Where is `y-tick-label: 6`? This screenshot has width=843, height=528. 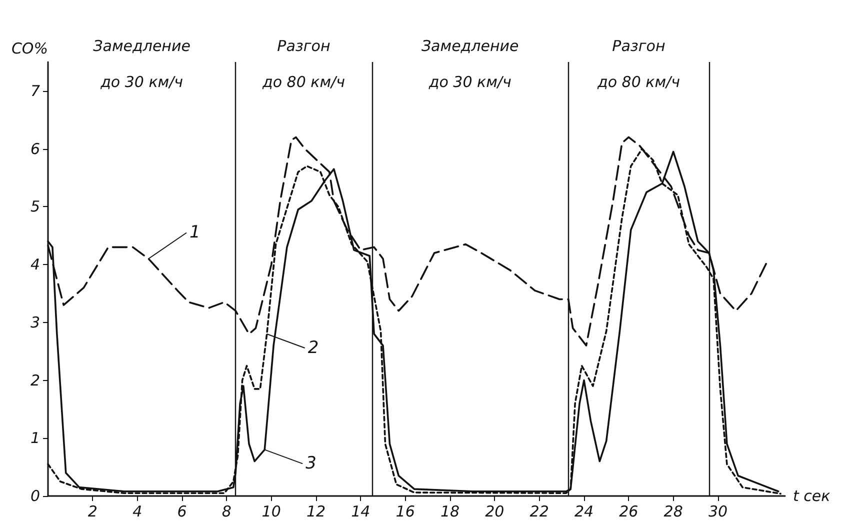
y-tick-label: 6 is located at coordinates (35, 149).